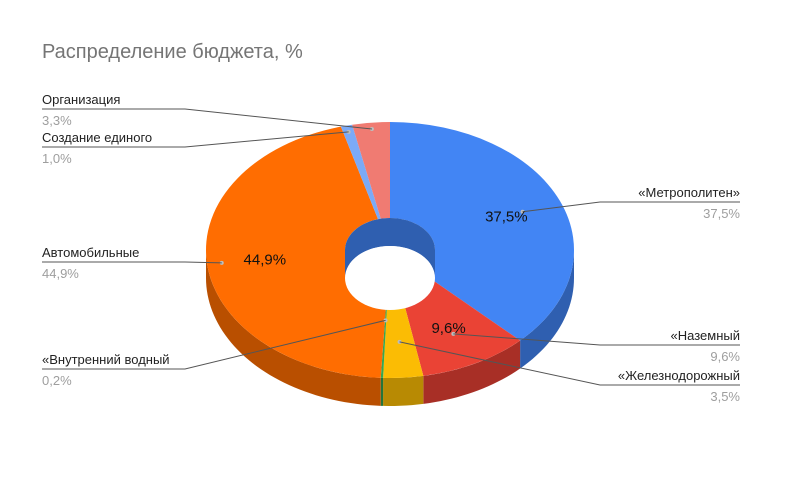  I want to click on inside-label-2: 44,9%, so click(265, 260).